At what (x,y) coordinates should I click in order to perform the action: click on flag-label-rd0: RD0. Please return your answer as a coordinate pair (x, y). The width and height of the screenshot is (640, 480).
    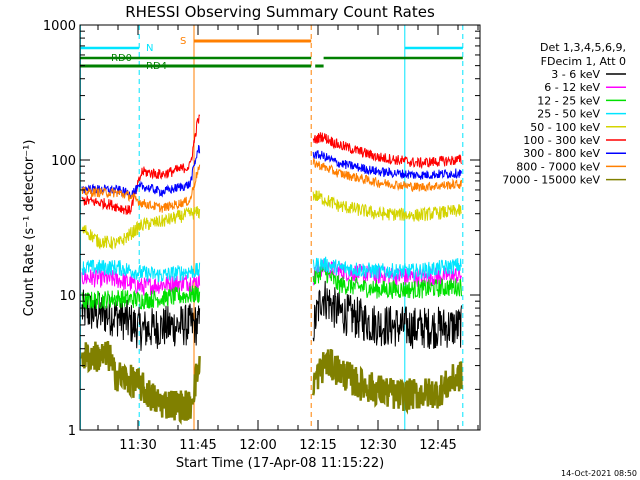
    Looking at the image, I should click on (121, 58).